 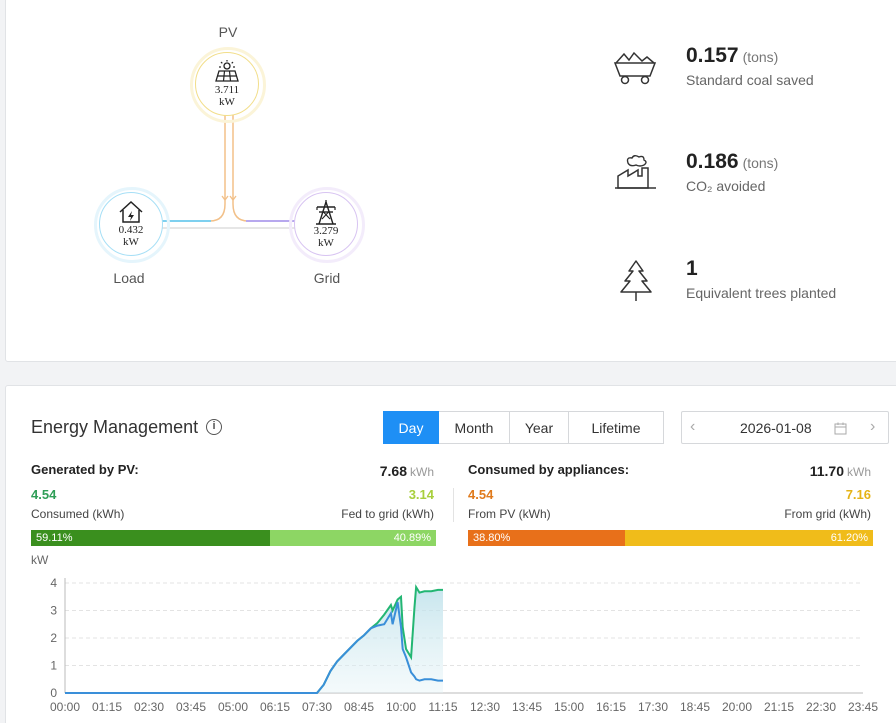 I want to click on x-tick-label: 22:30, so click(x=821, y=707).